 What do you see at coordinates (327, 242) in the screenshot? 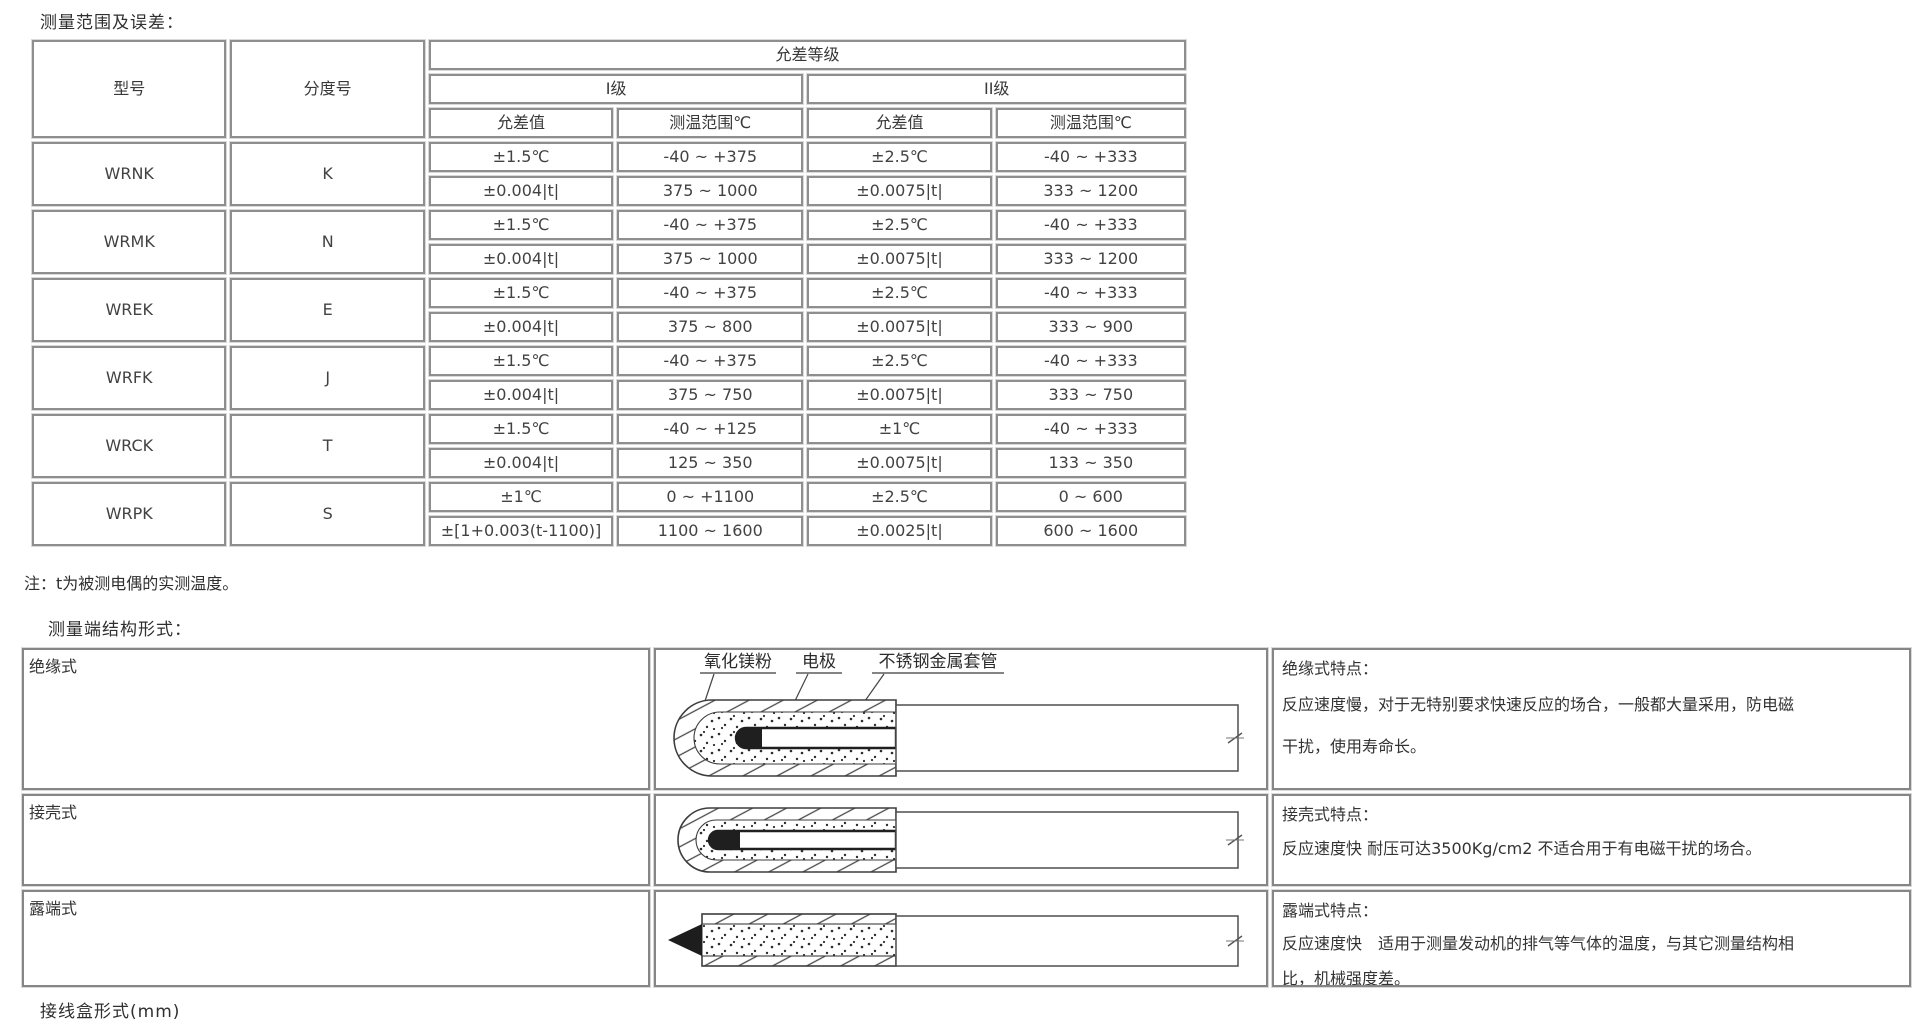
I see `cell: N` at bounding box center [327, 242].